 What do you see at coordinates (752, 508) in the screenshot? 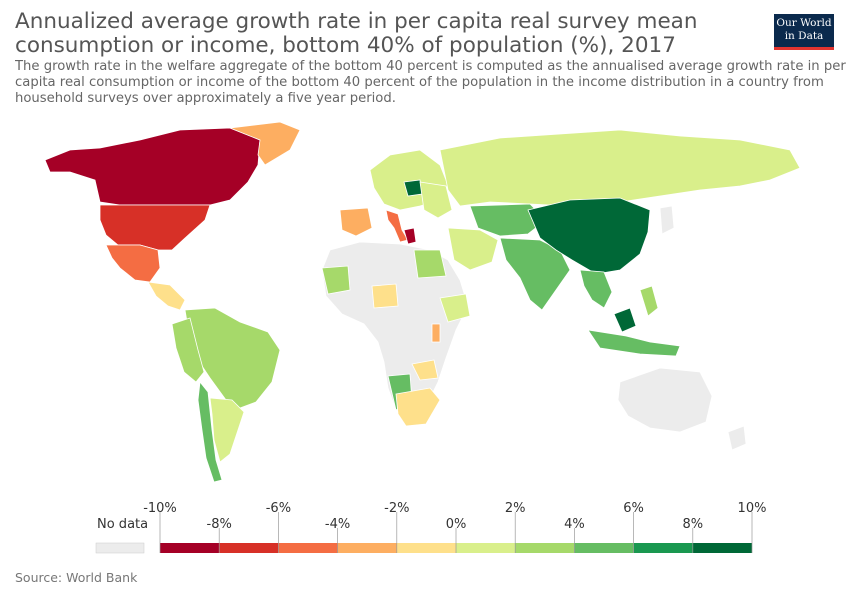
I see `legend-tick-label: 10%` at bounding box center [752, 508].